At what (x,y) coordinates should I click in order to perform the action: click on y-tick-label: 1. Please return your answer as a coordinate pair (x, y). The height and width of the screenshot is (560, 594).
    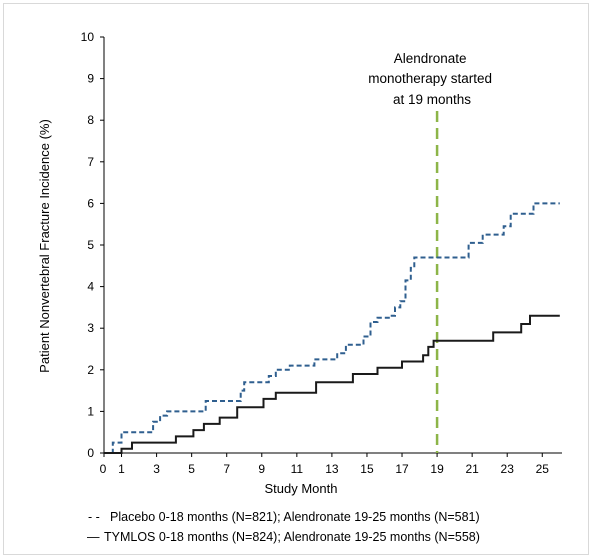
    Looking at the image, I should click on (90, 411).